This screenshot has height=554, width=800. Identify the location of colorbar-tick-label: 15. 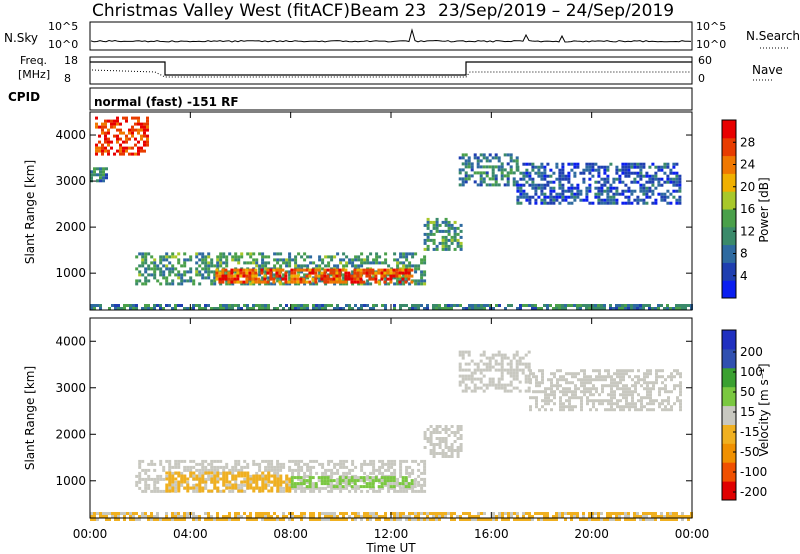
(747, 412).